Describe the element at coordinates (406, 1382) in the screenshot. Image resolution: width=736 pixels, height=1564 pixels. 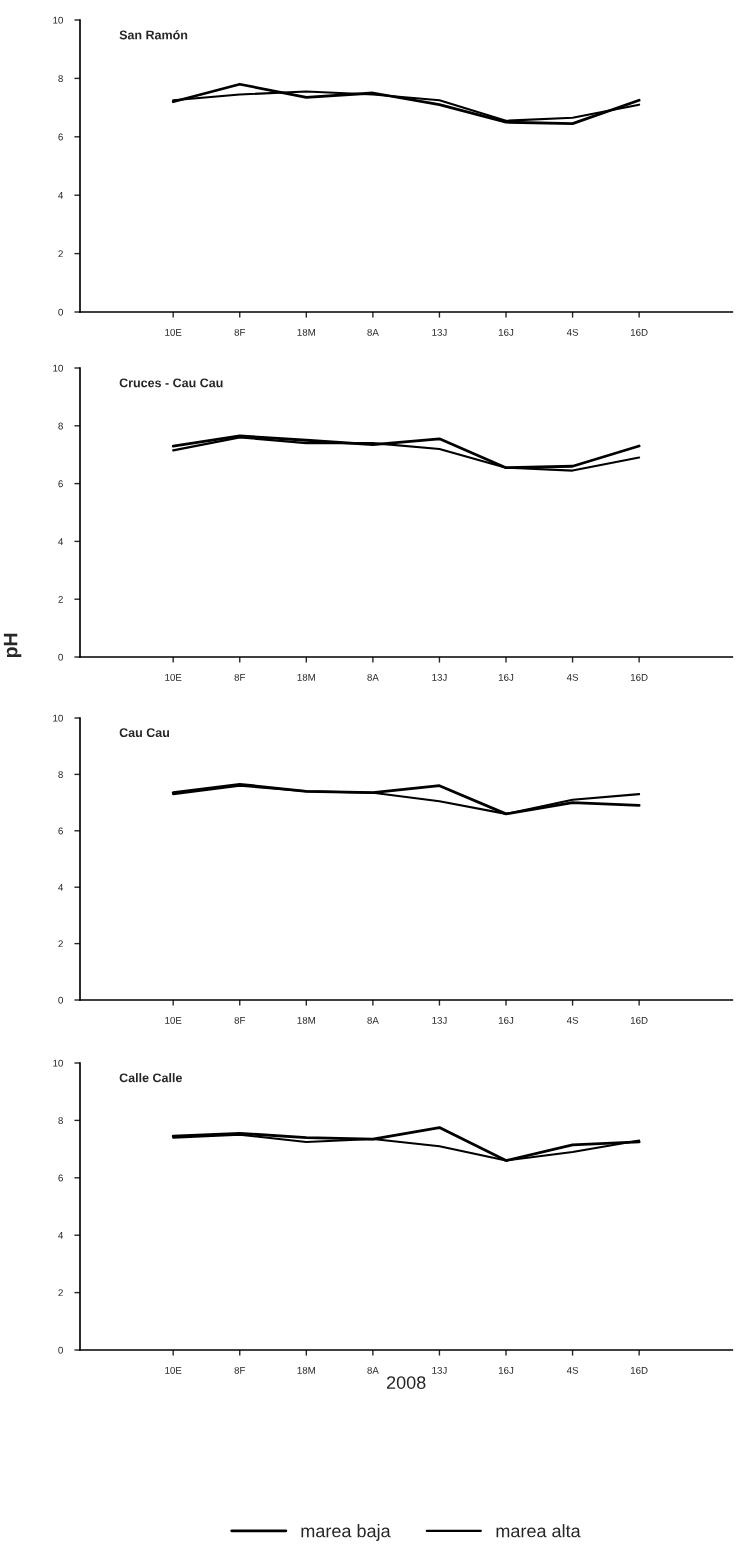
I see `x-axis-title: 2008` at that location.